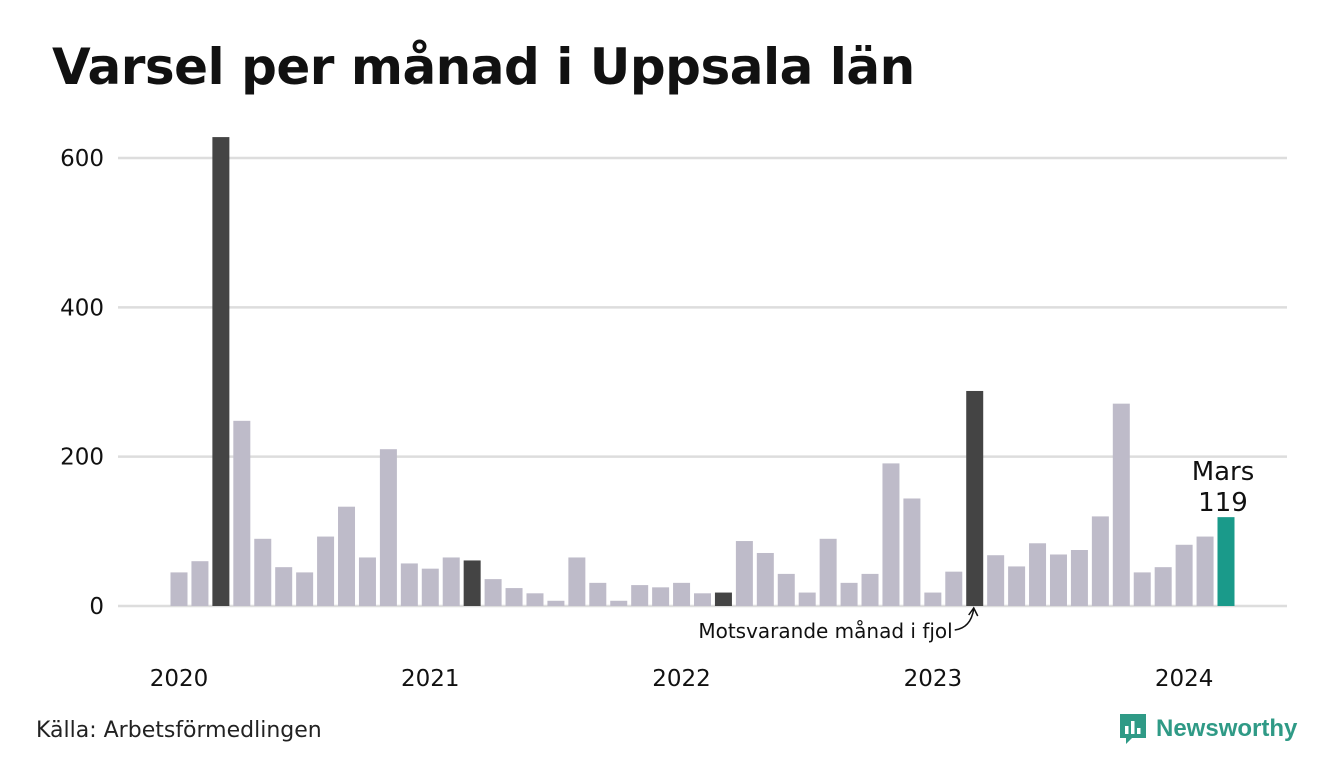  Describe the element at coordinates (1223, 503) in the screenshot. I see `current-value-label: 119` at that location.